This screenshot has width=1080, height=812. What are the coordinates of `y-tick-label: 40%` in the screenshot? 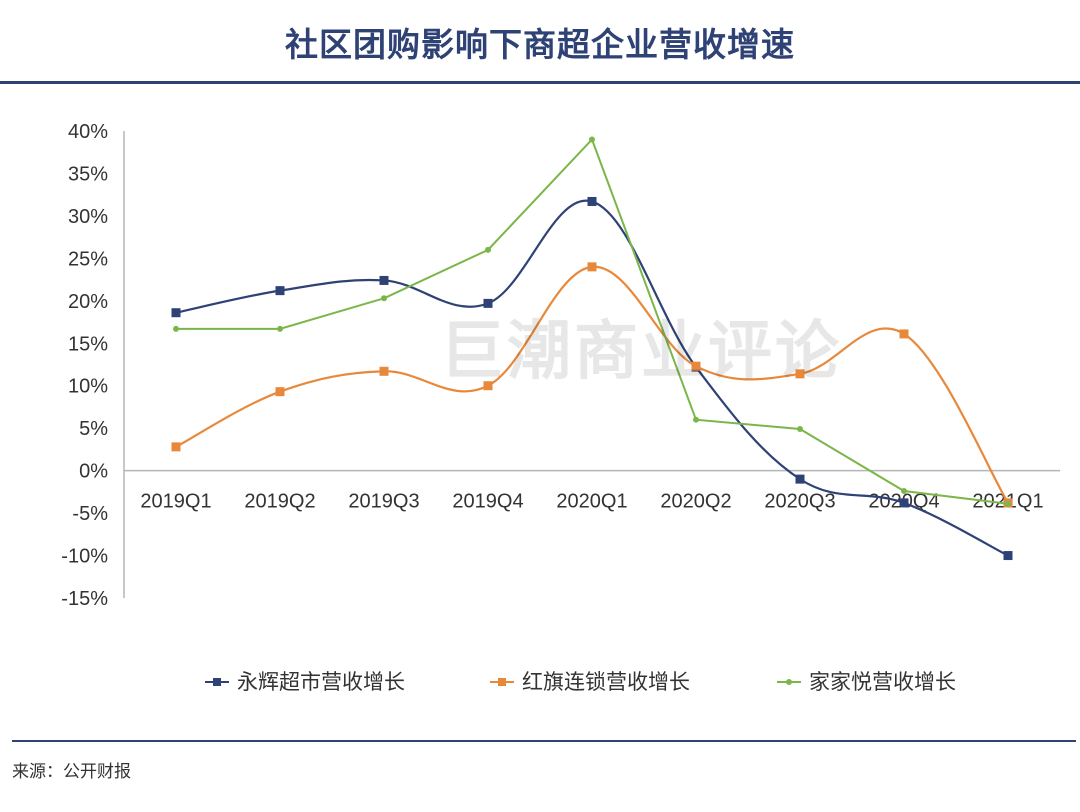 It's located at (88, 132).